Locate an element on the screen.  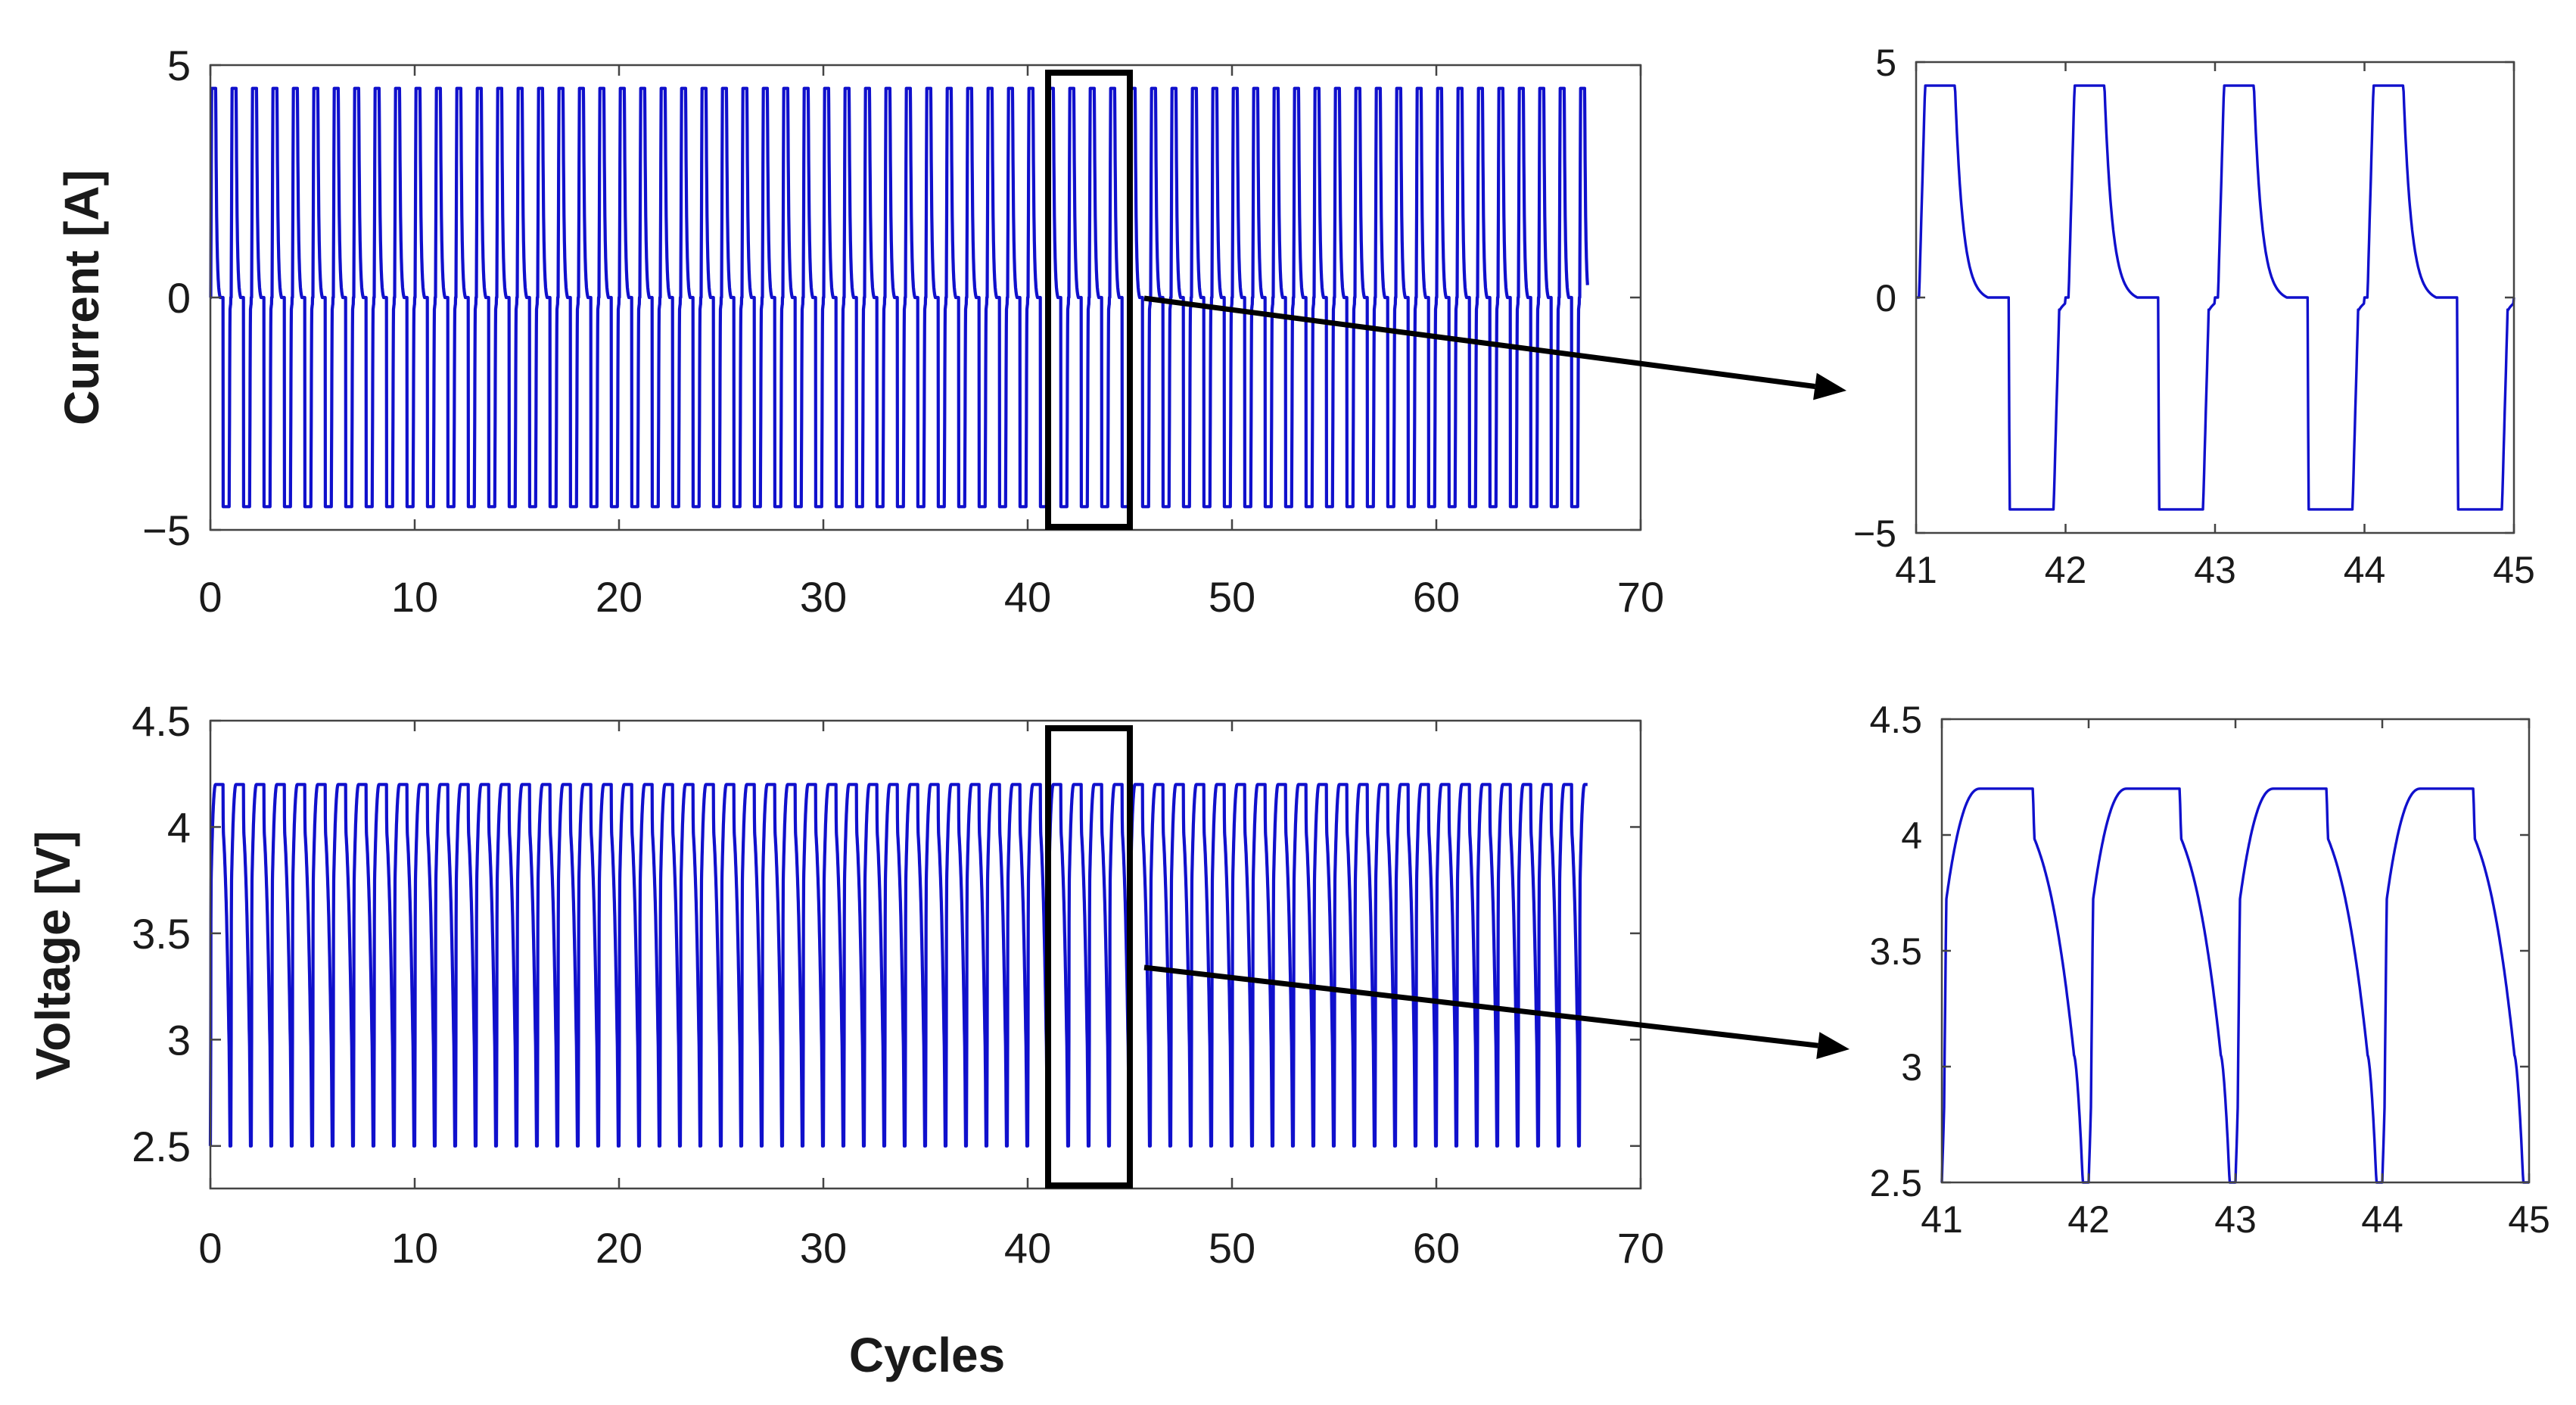
y-axis-label: Current [A] is located at coordinates (81, 297).